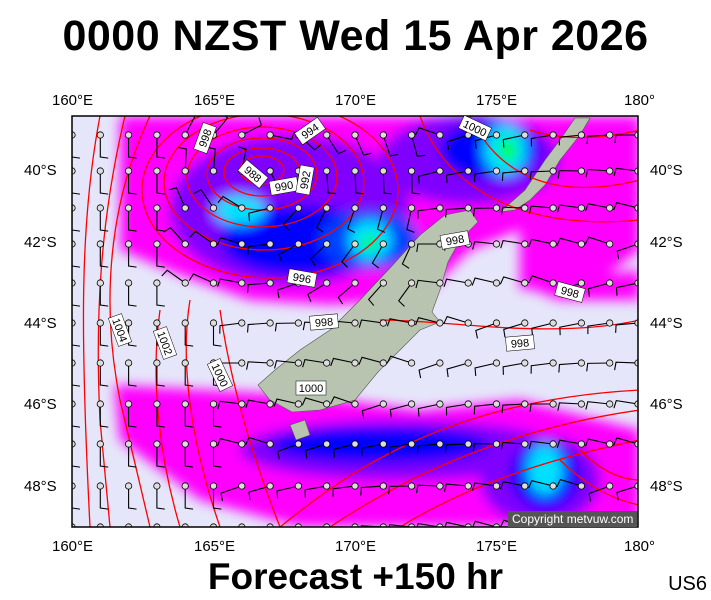  What do you see at coordinates (640, 100) in the screenshot?
I see `lon-label-top: 180°` at bounding box center [640, 100].